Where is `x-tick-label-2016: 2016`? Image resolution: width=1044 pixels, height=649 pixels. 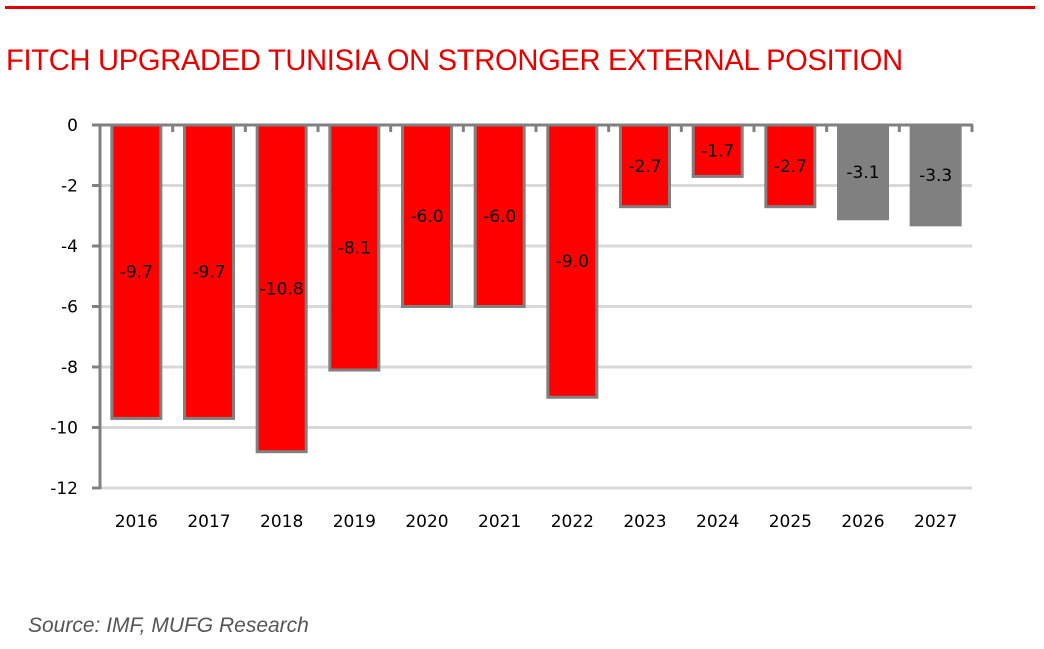
x-tick-label-2016: 2016 is located at coordinates (136, 522).